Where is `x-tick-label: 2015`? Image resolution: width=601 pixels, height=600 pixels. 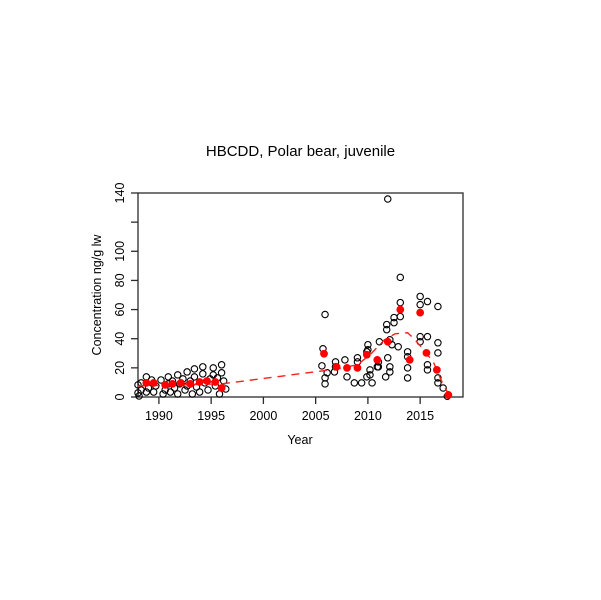
x-tick-label: 2015 is located at coordinates (420, 416).